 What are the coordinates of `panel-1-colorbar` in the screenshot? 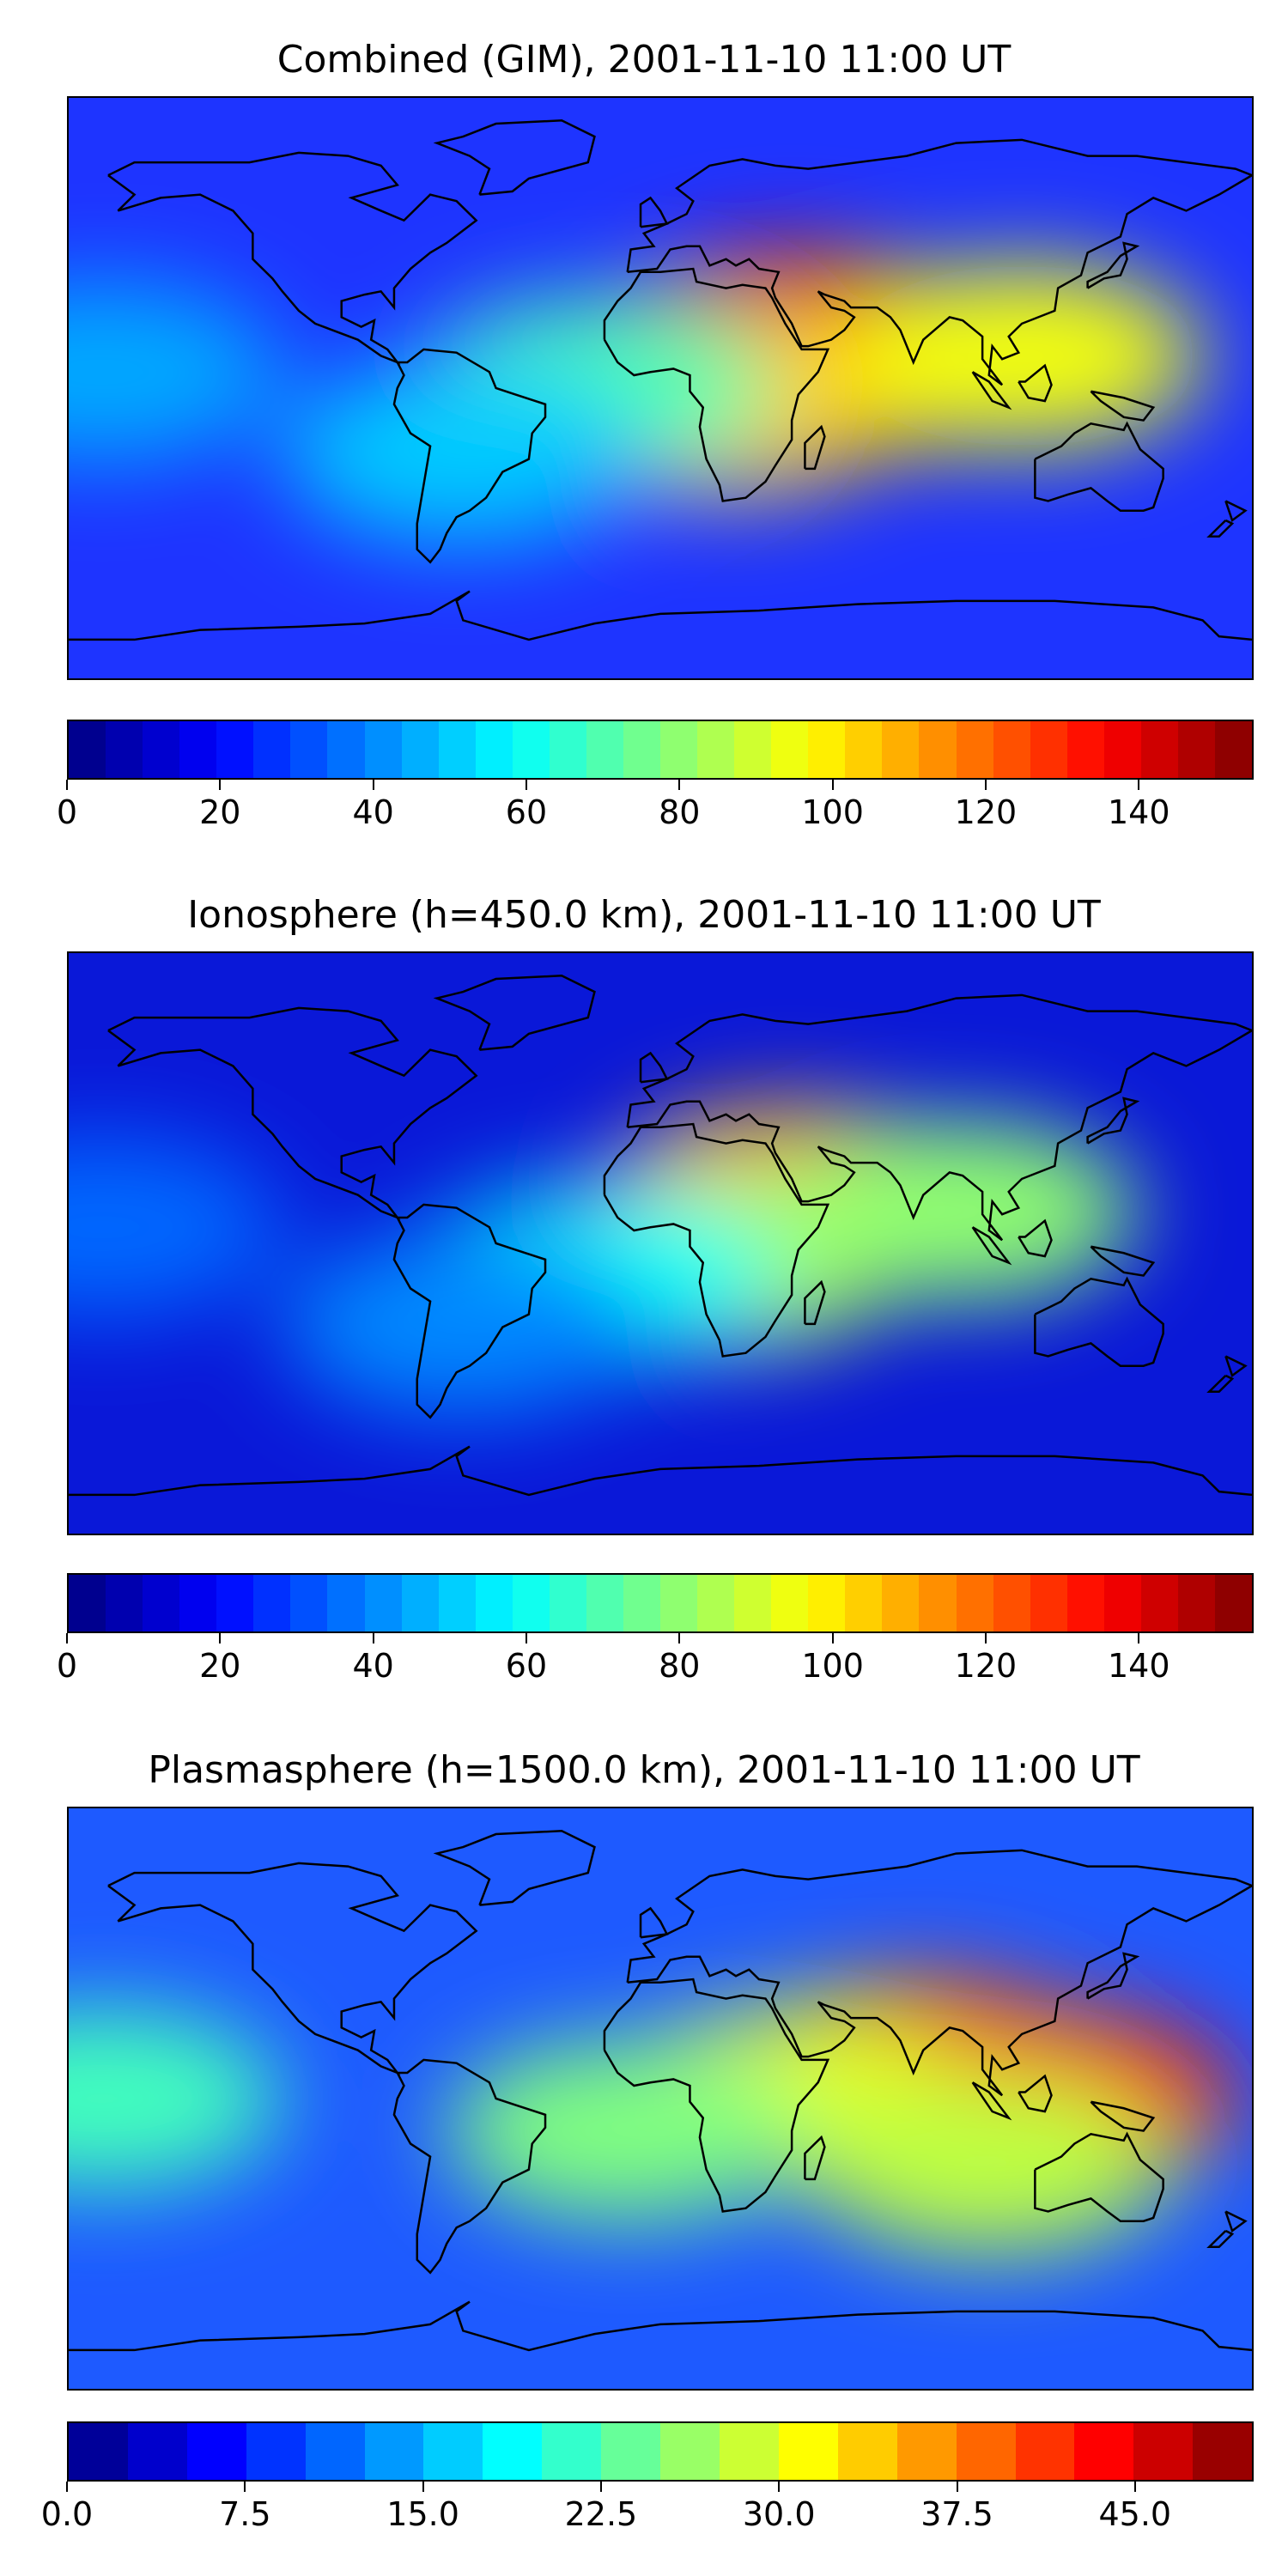 It's located at (660, 750).